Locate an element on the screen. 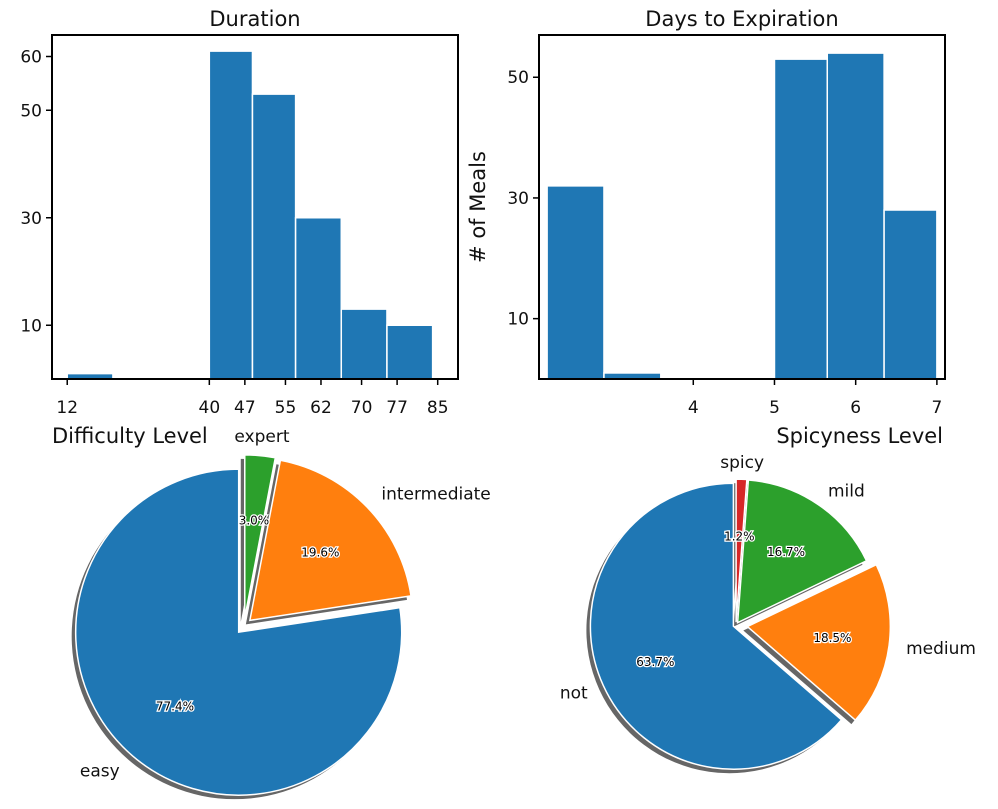  x-tick-label: 55 is located at coordinates (286, 408).